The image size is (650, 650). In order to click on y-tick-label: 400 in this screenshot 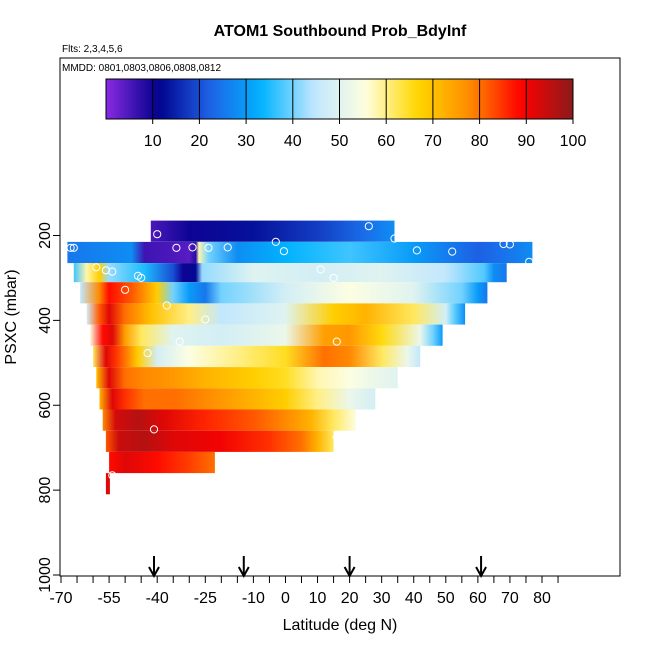, I will do `click(45, 320)`.